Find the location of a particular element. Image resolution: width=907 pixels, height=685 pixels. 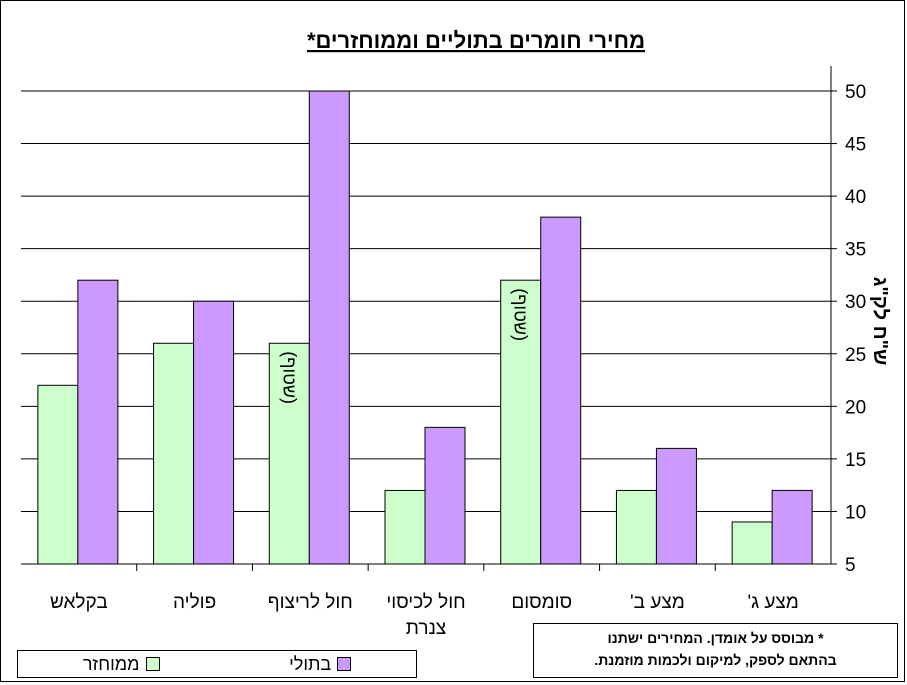

legend-swatch-recycled is located at coordinates (152, 664).